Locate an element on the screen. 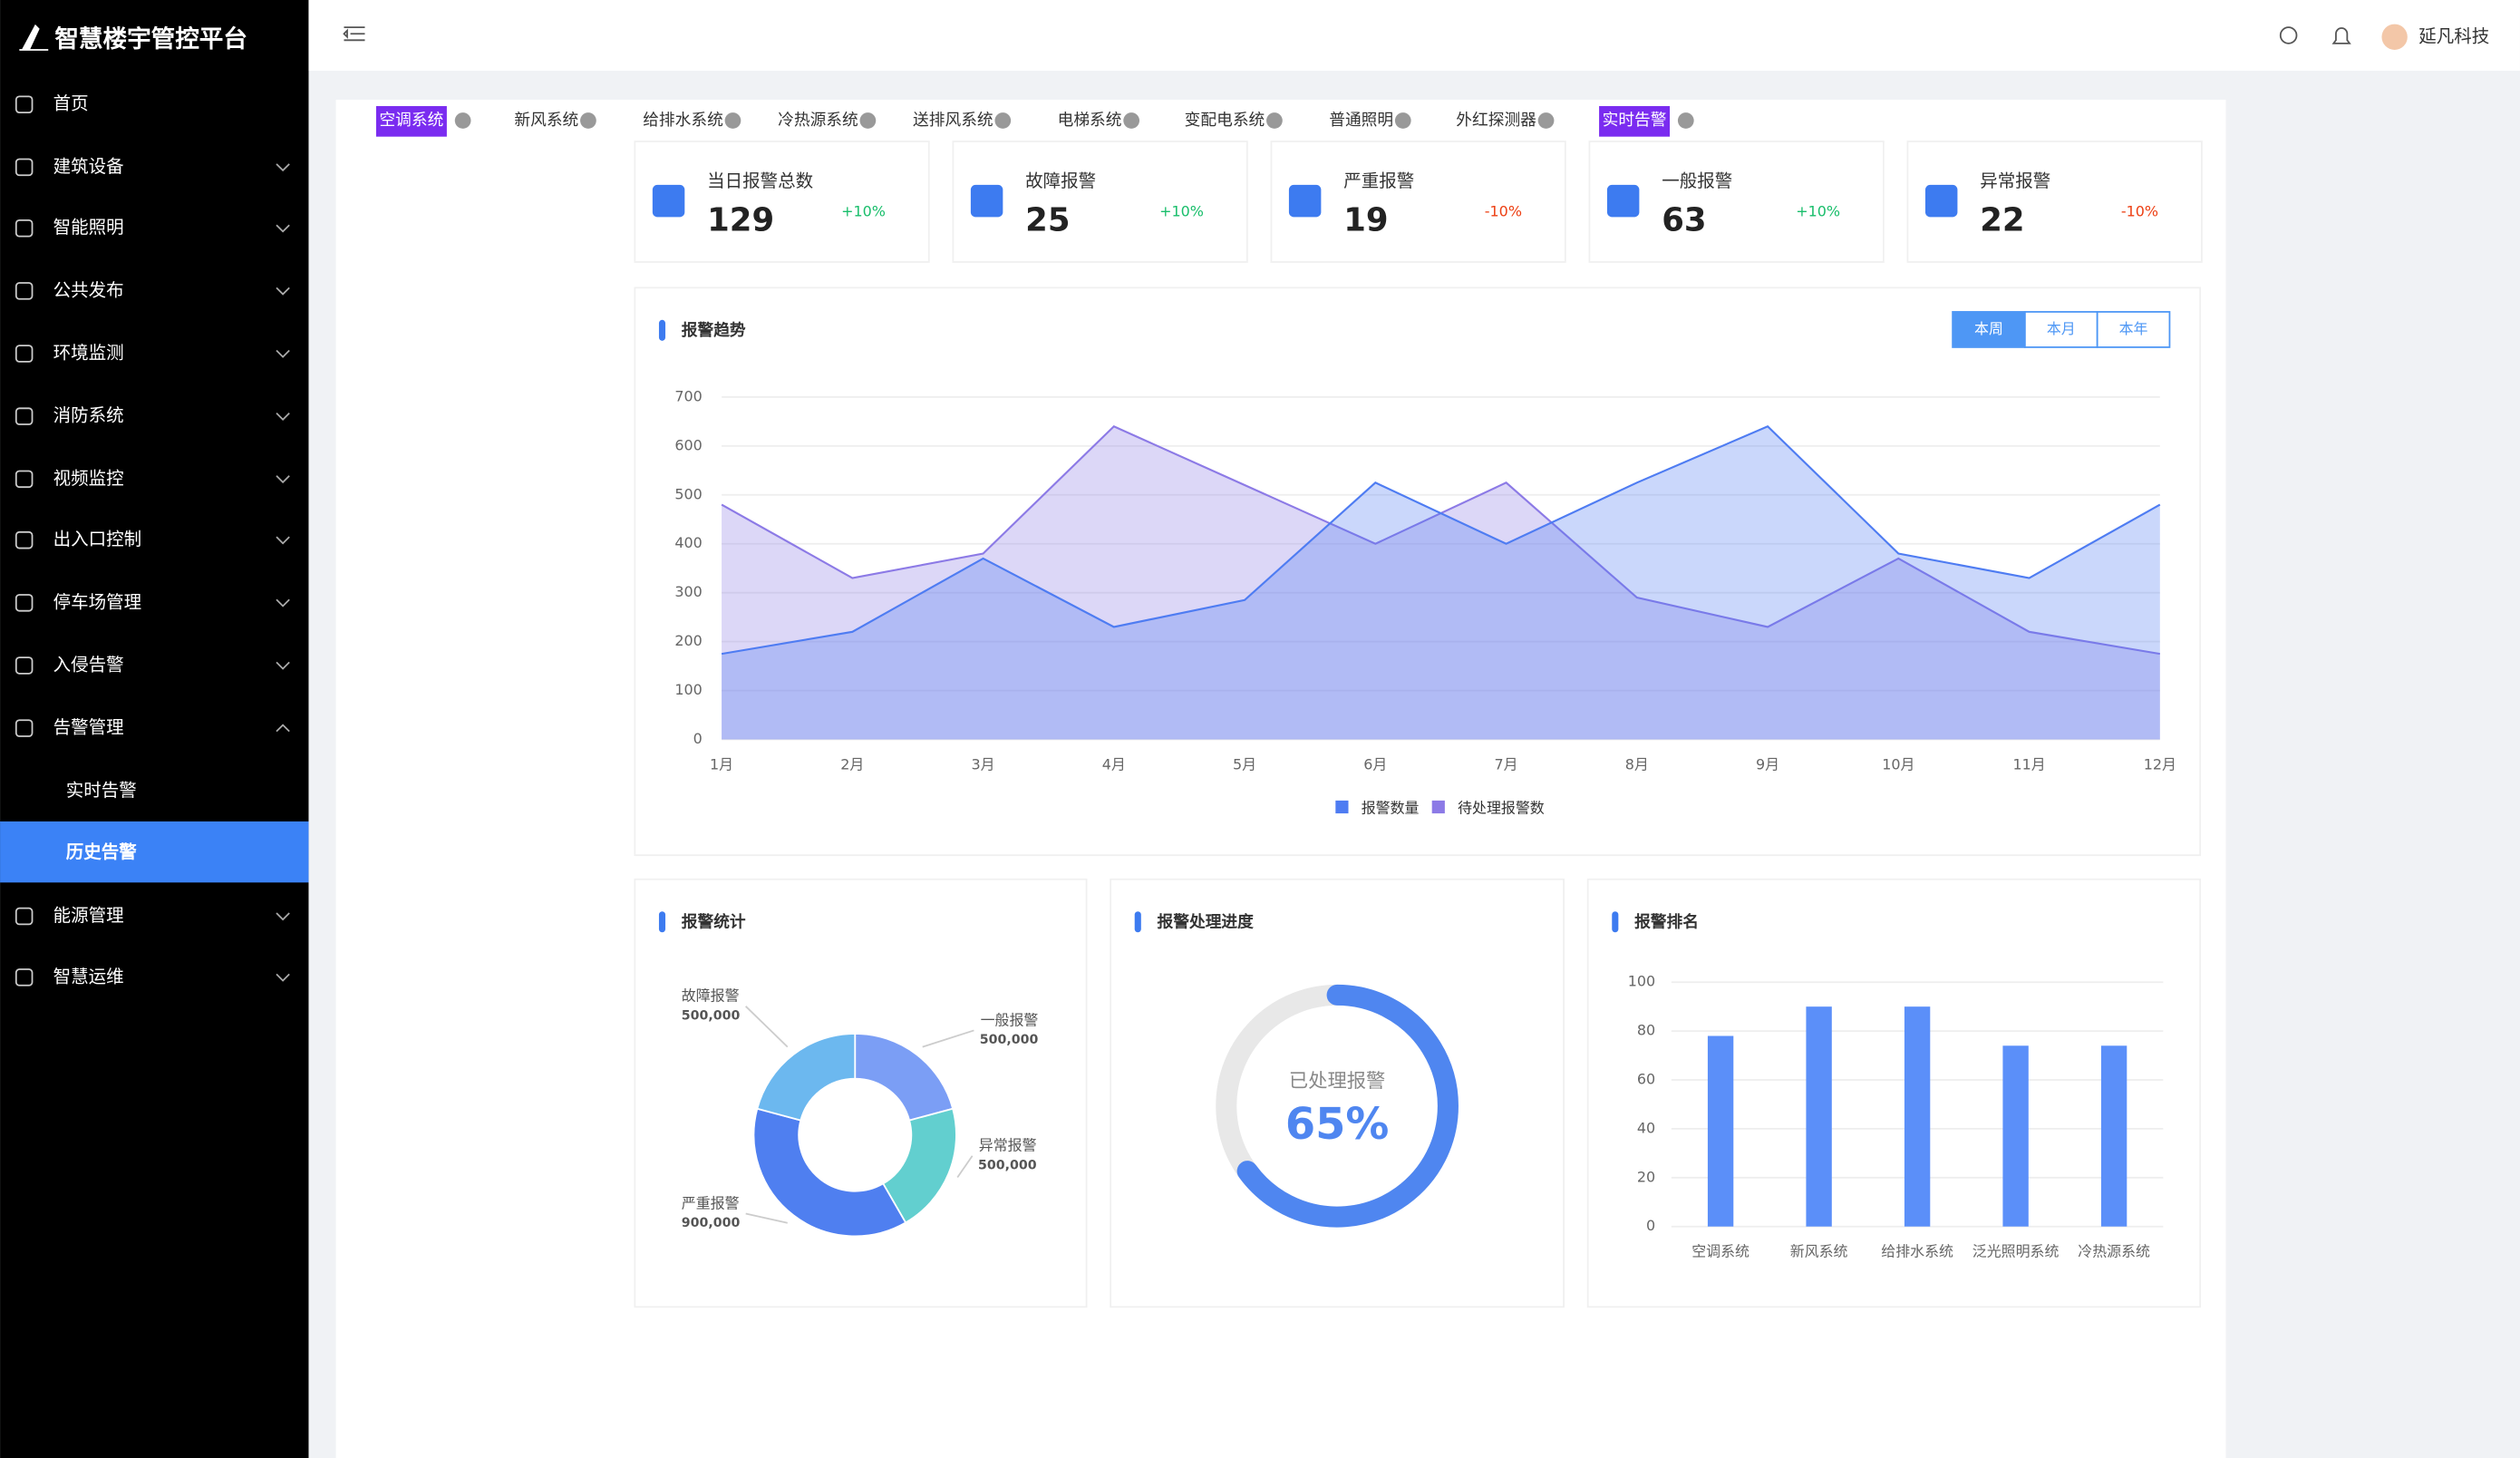 The width and height of the screenshot is (2520, 1458). stat-value: 63 is located at coordinates (1684, 220).